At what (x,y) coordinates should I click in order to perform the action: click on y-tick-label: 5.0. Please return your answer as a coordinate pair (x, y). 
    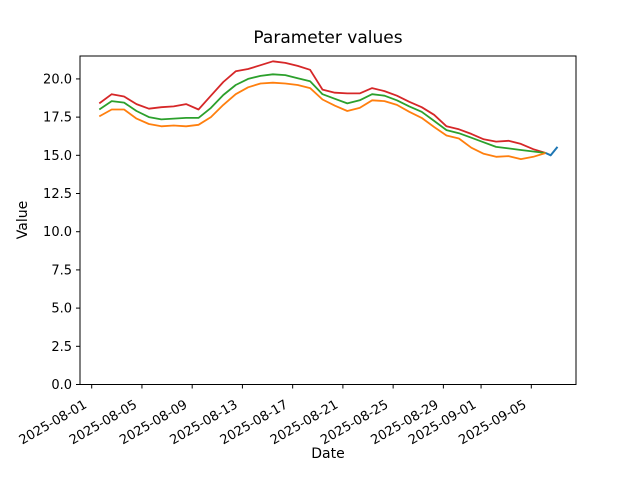
    Looking at the image, I should click on (61, 309).